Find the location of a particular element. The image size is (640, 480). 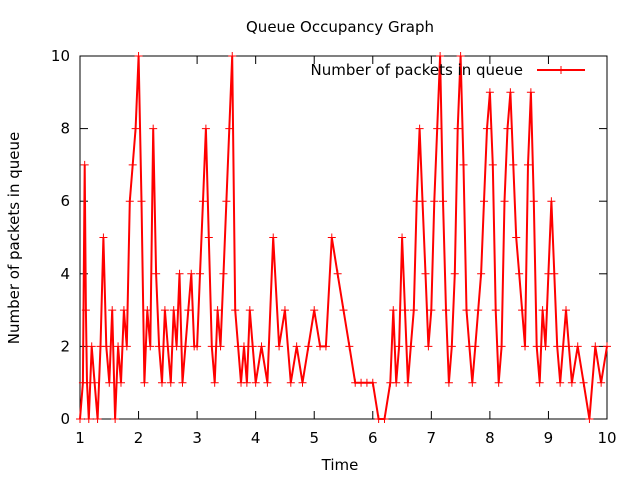

legend: Number of packets in queue is located at coordinates (448, 70).